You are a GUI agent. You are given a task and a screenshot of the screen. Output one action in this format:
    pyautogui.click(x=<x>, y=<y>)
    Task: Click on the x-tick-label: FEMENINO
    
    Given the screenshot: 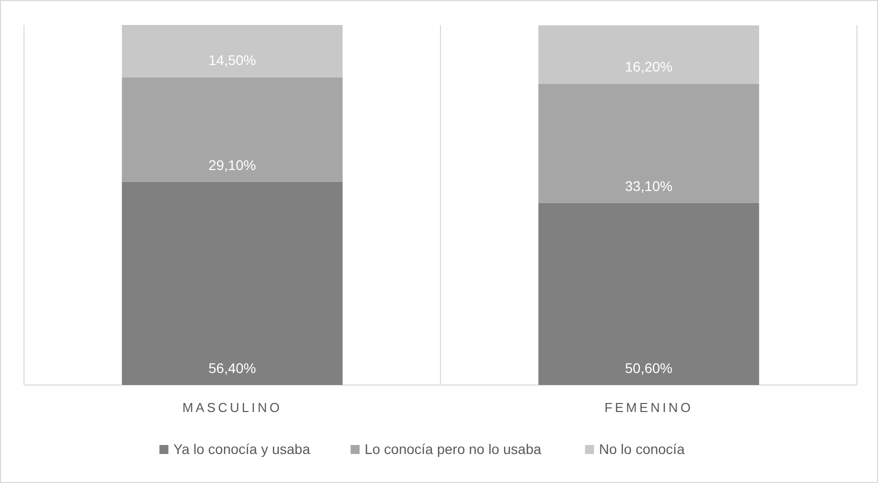 What is the action you would take?
    pyautogui.click(x=649, y=407)
    